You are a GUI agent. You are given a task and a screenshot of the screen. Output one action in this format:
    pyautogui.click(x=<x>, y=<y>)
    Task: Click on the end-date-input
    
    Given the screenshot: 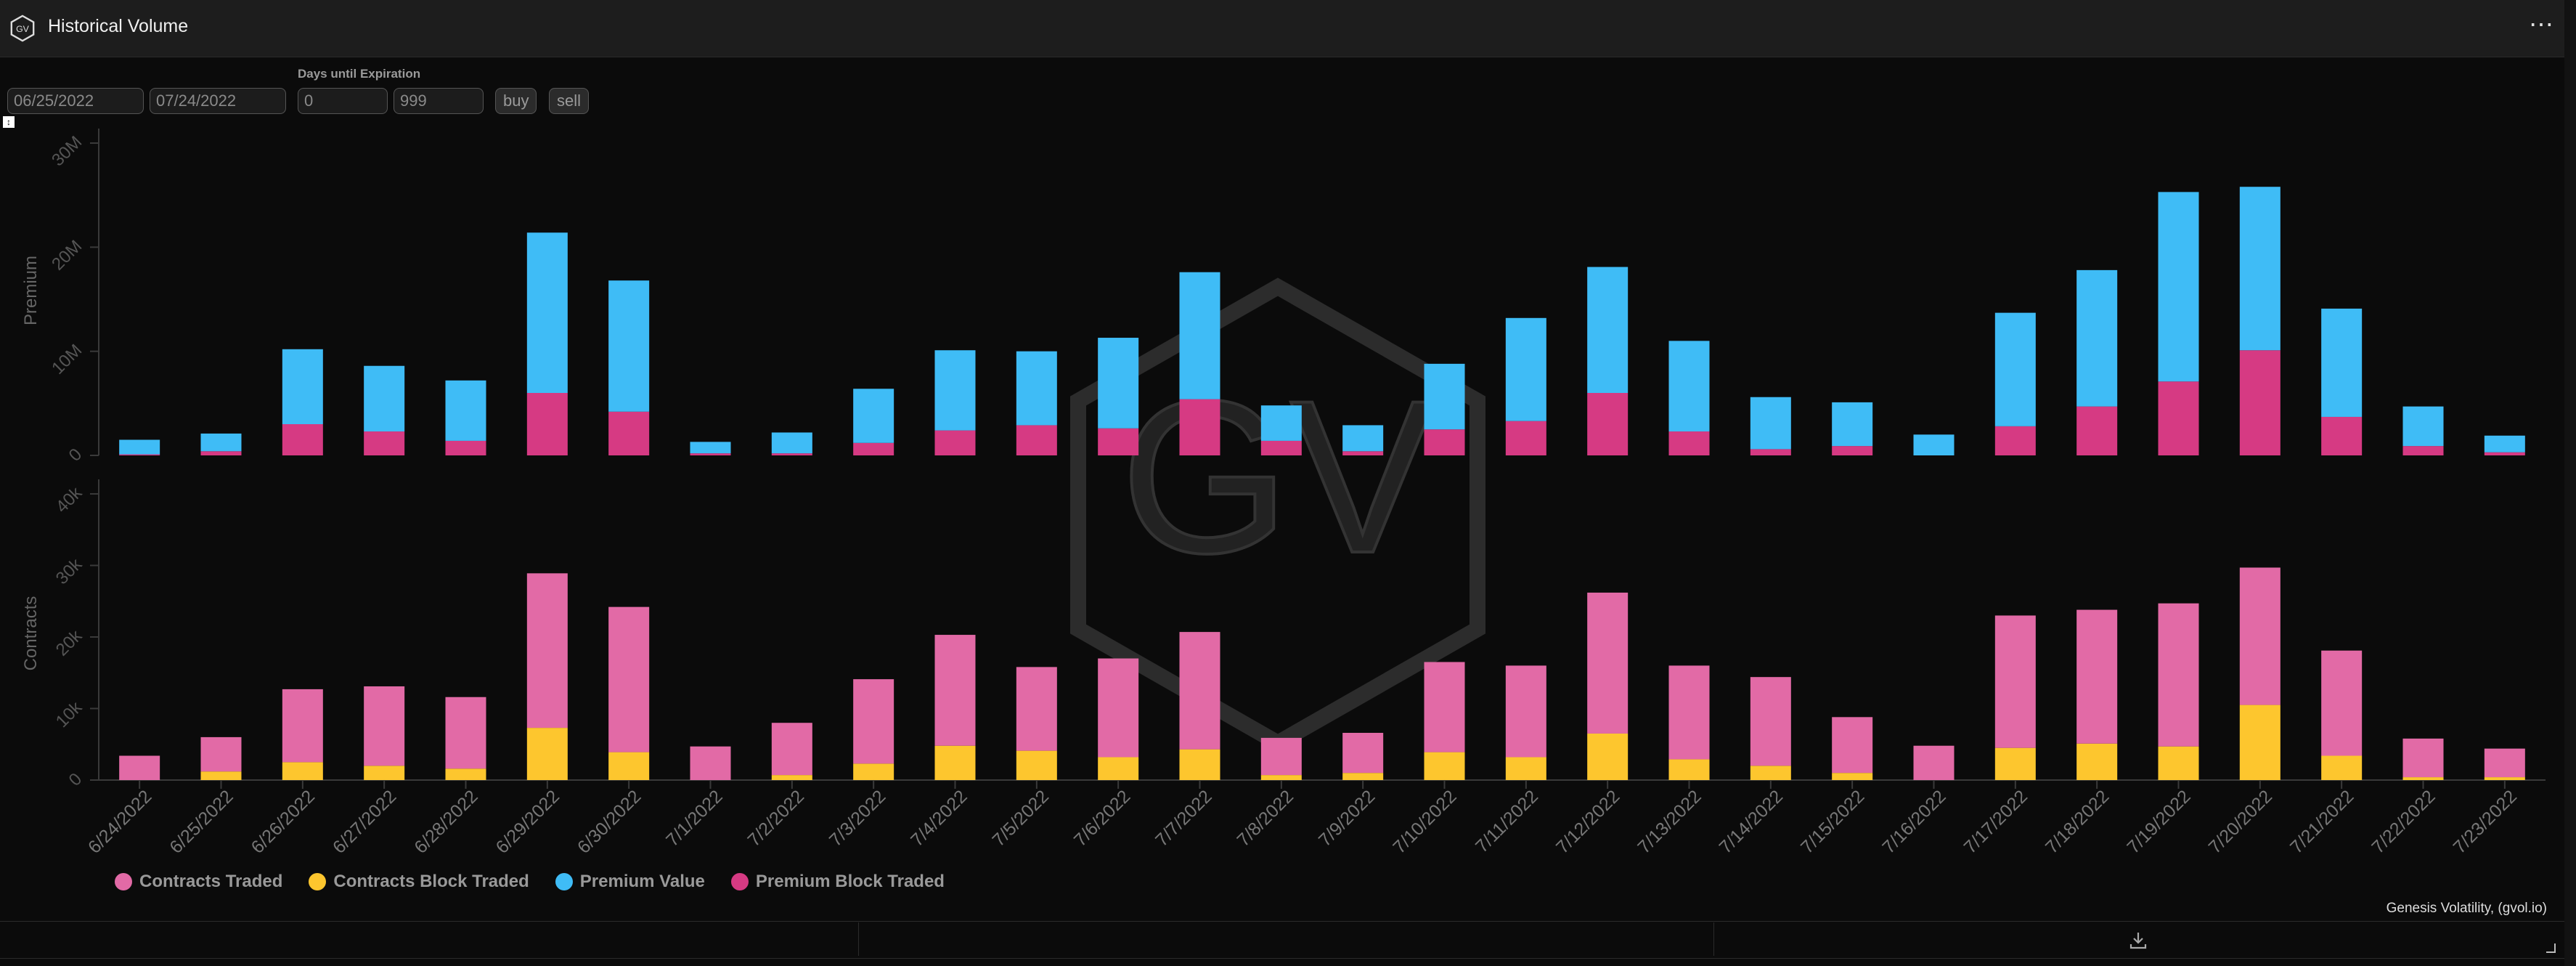 What is the action you would take?
    pyautogui.click(x=218, y=101)
    